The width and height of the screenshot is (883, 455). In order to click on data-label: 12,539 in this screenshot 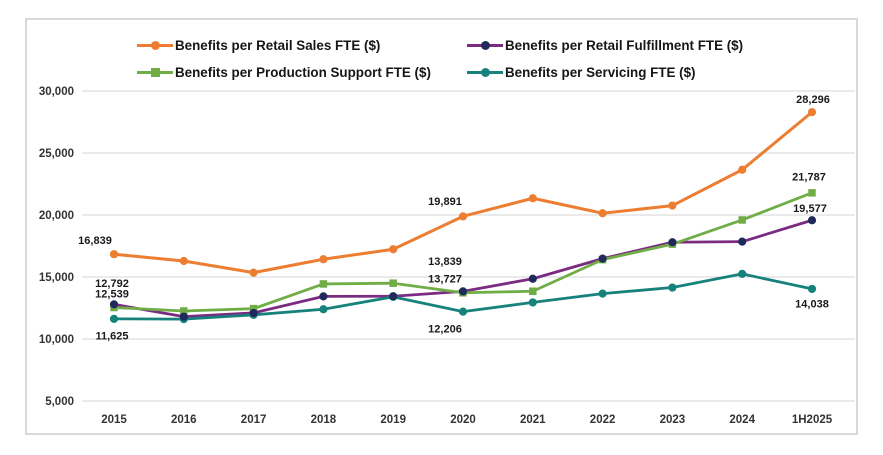, I will do `click(112, 294)`.